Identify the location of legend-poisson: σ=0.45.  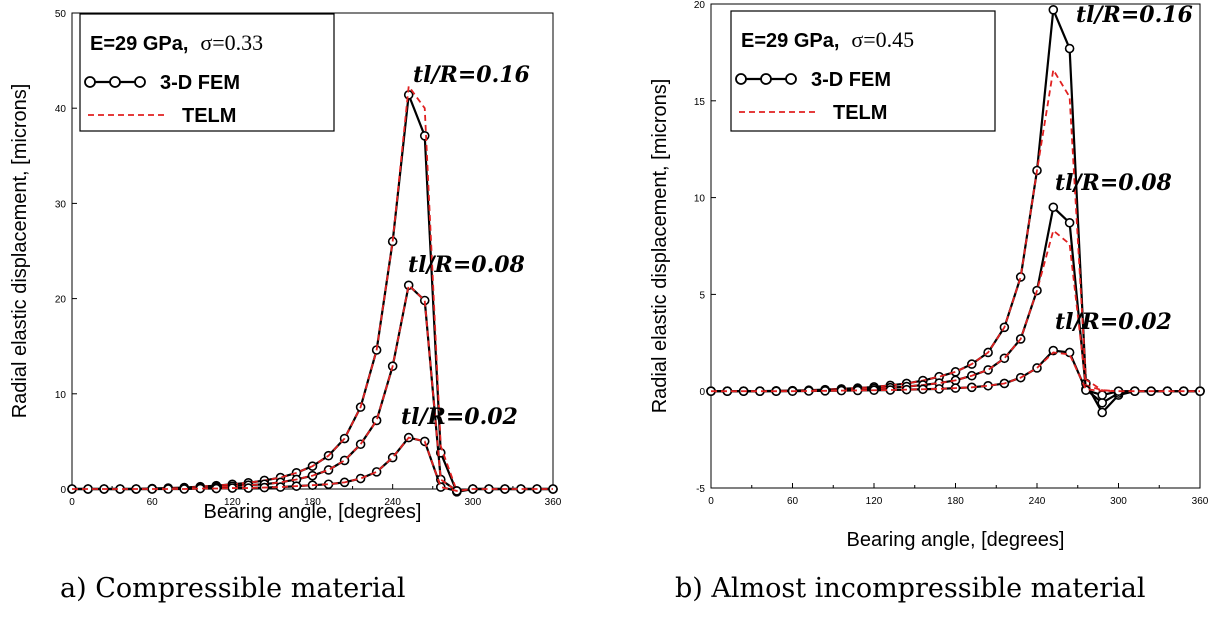
(882, 39).